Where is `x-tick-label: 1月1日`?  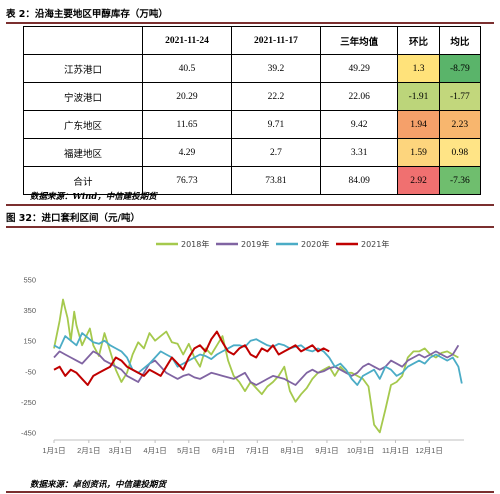 x-tick-label: 1月1日 is located at coordinates (53, 450).